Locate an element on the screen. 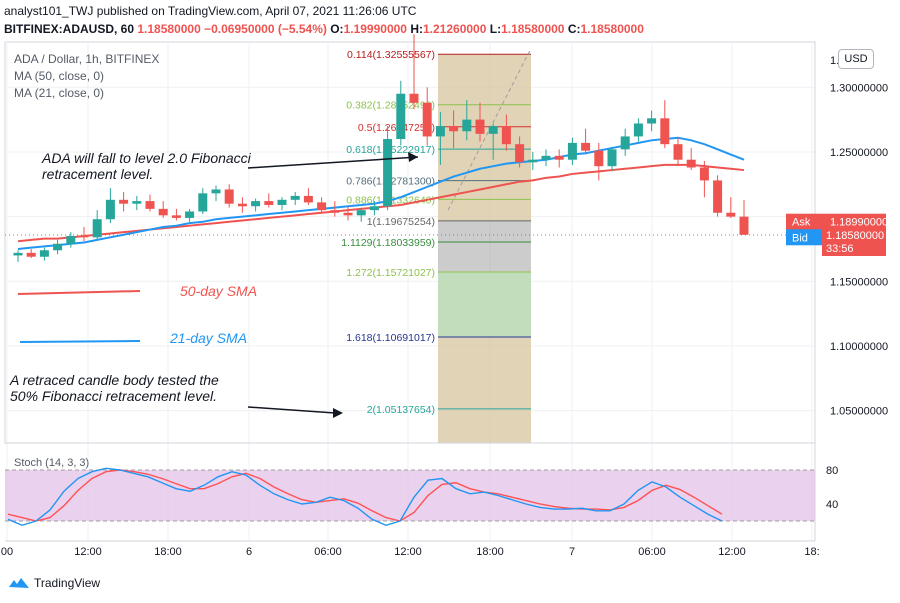  annotation-fall-arrowhead is located at coordinates (413, 157).